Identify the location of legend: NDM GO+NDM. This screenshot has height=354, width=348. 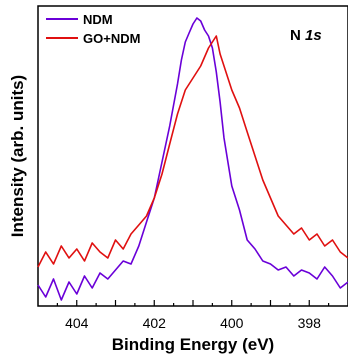
(93, 29).